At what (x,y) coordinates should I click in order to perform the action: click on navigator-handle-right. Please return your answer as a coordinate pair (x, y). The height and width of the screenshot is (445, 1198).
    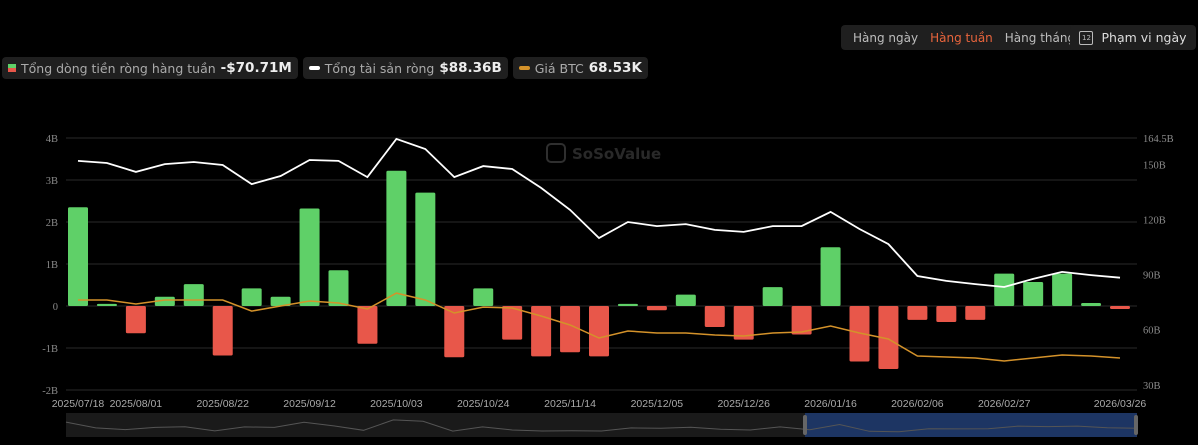
    Looking at the image, I should click on (1136, 425).